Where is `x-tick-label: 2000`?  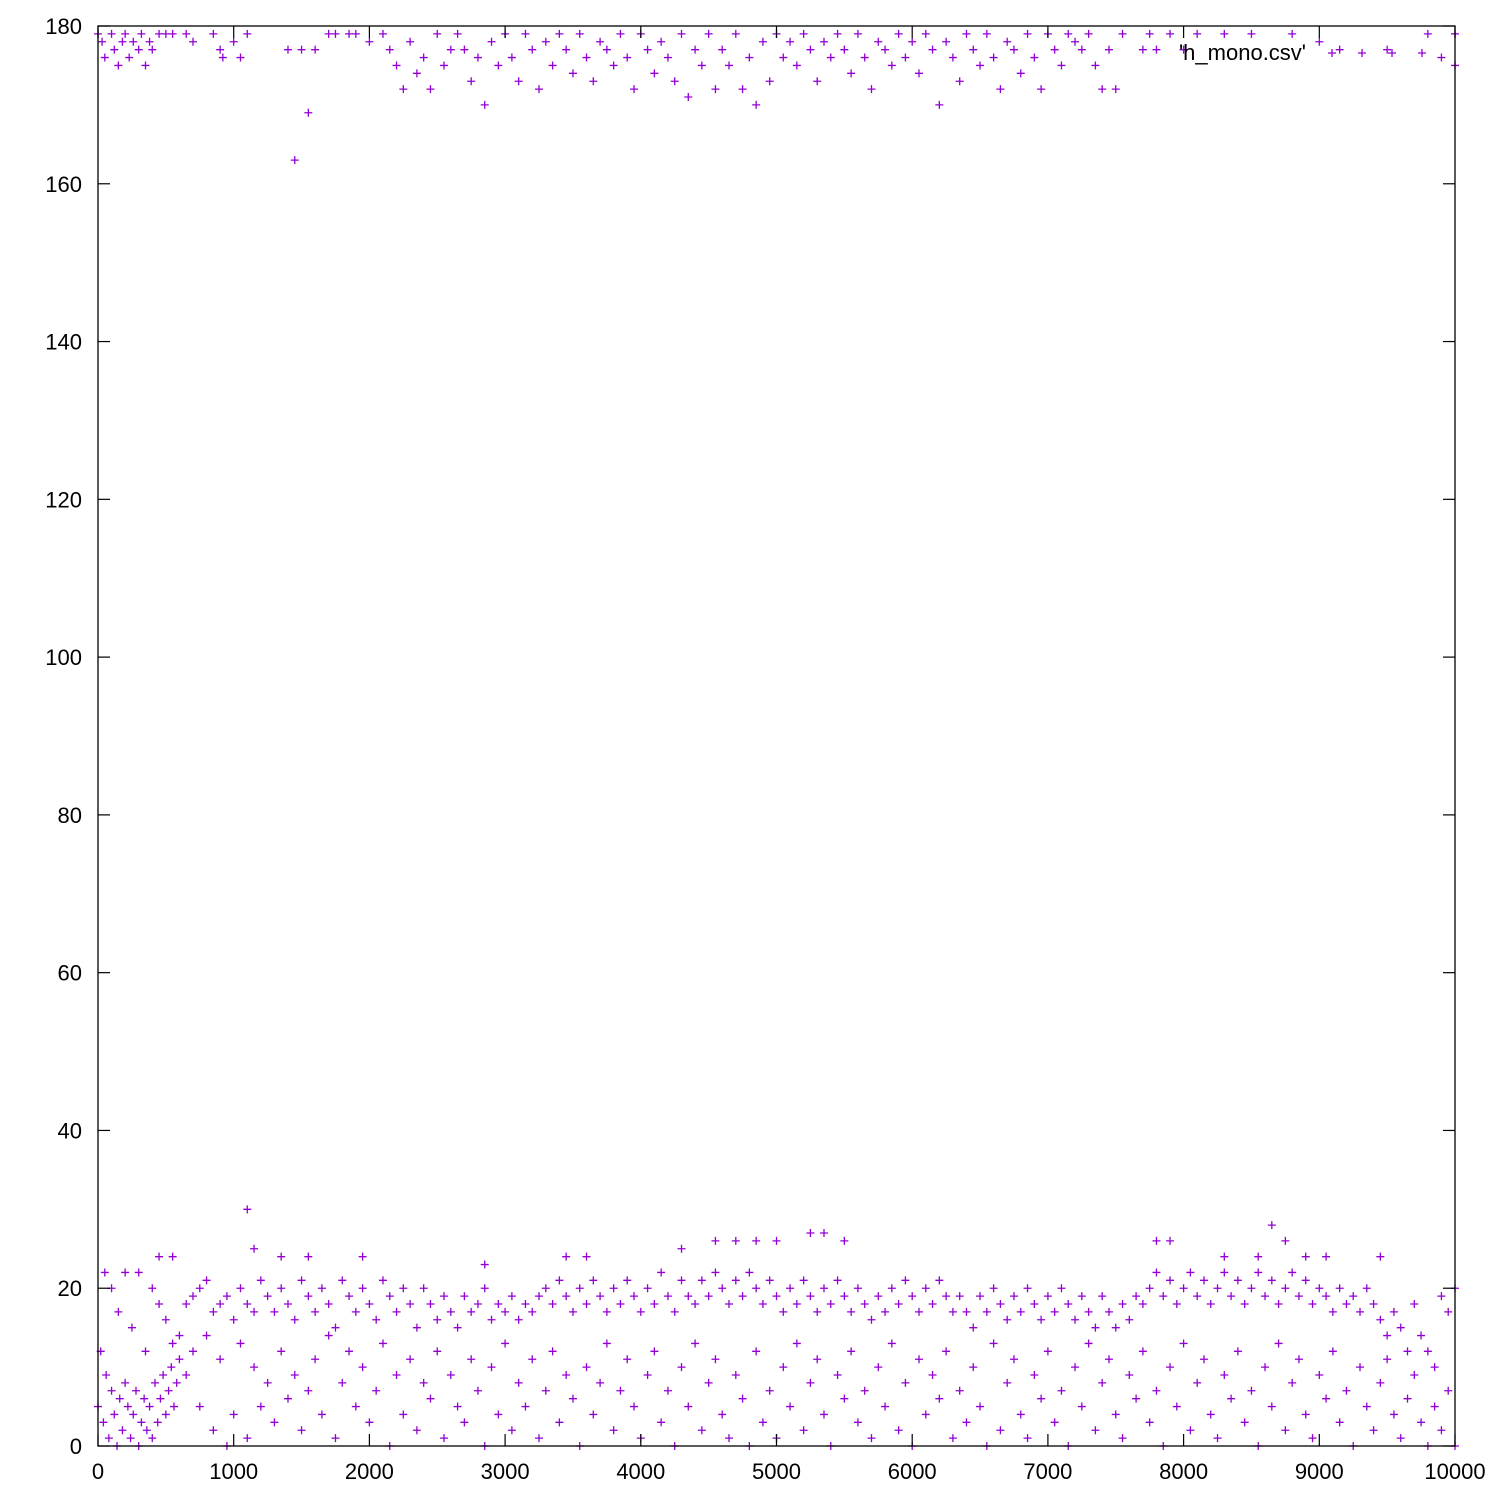 x-tick-label: 2000 is located at coordinates (369, 1471).